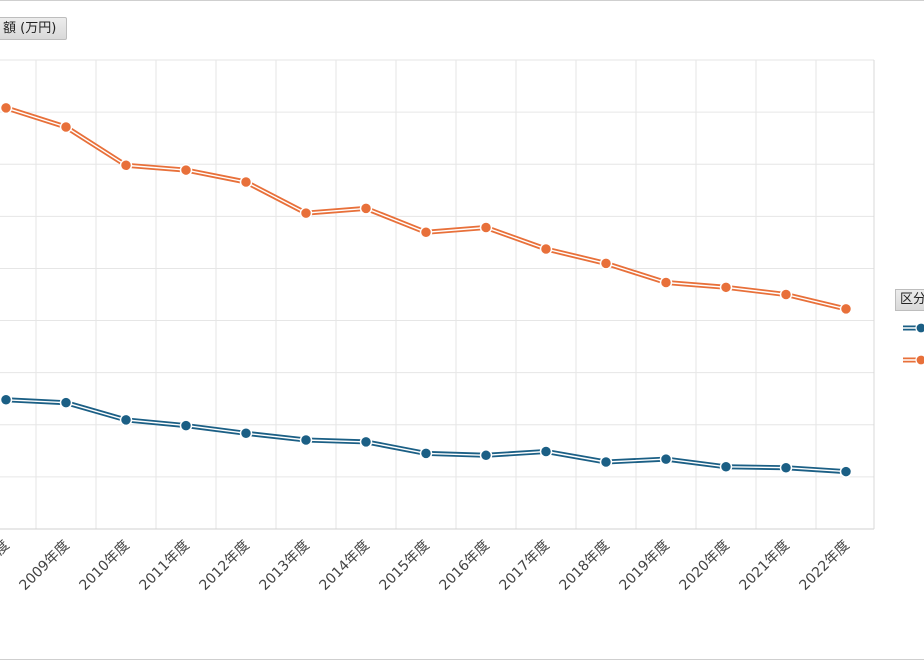 The height and width of the screenshot is (661, 924). I want to click on legend-title: 区分, so click(909, 300).